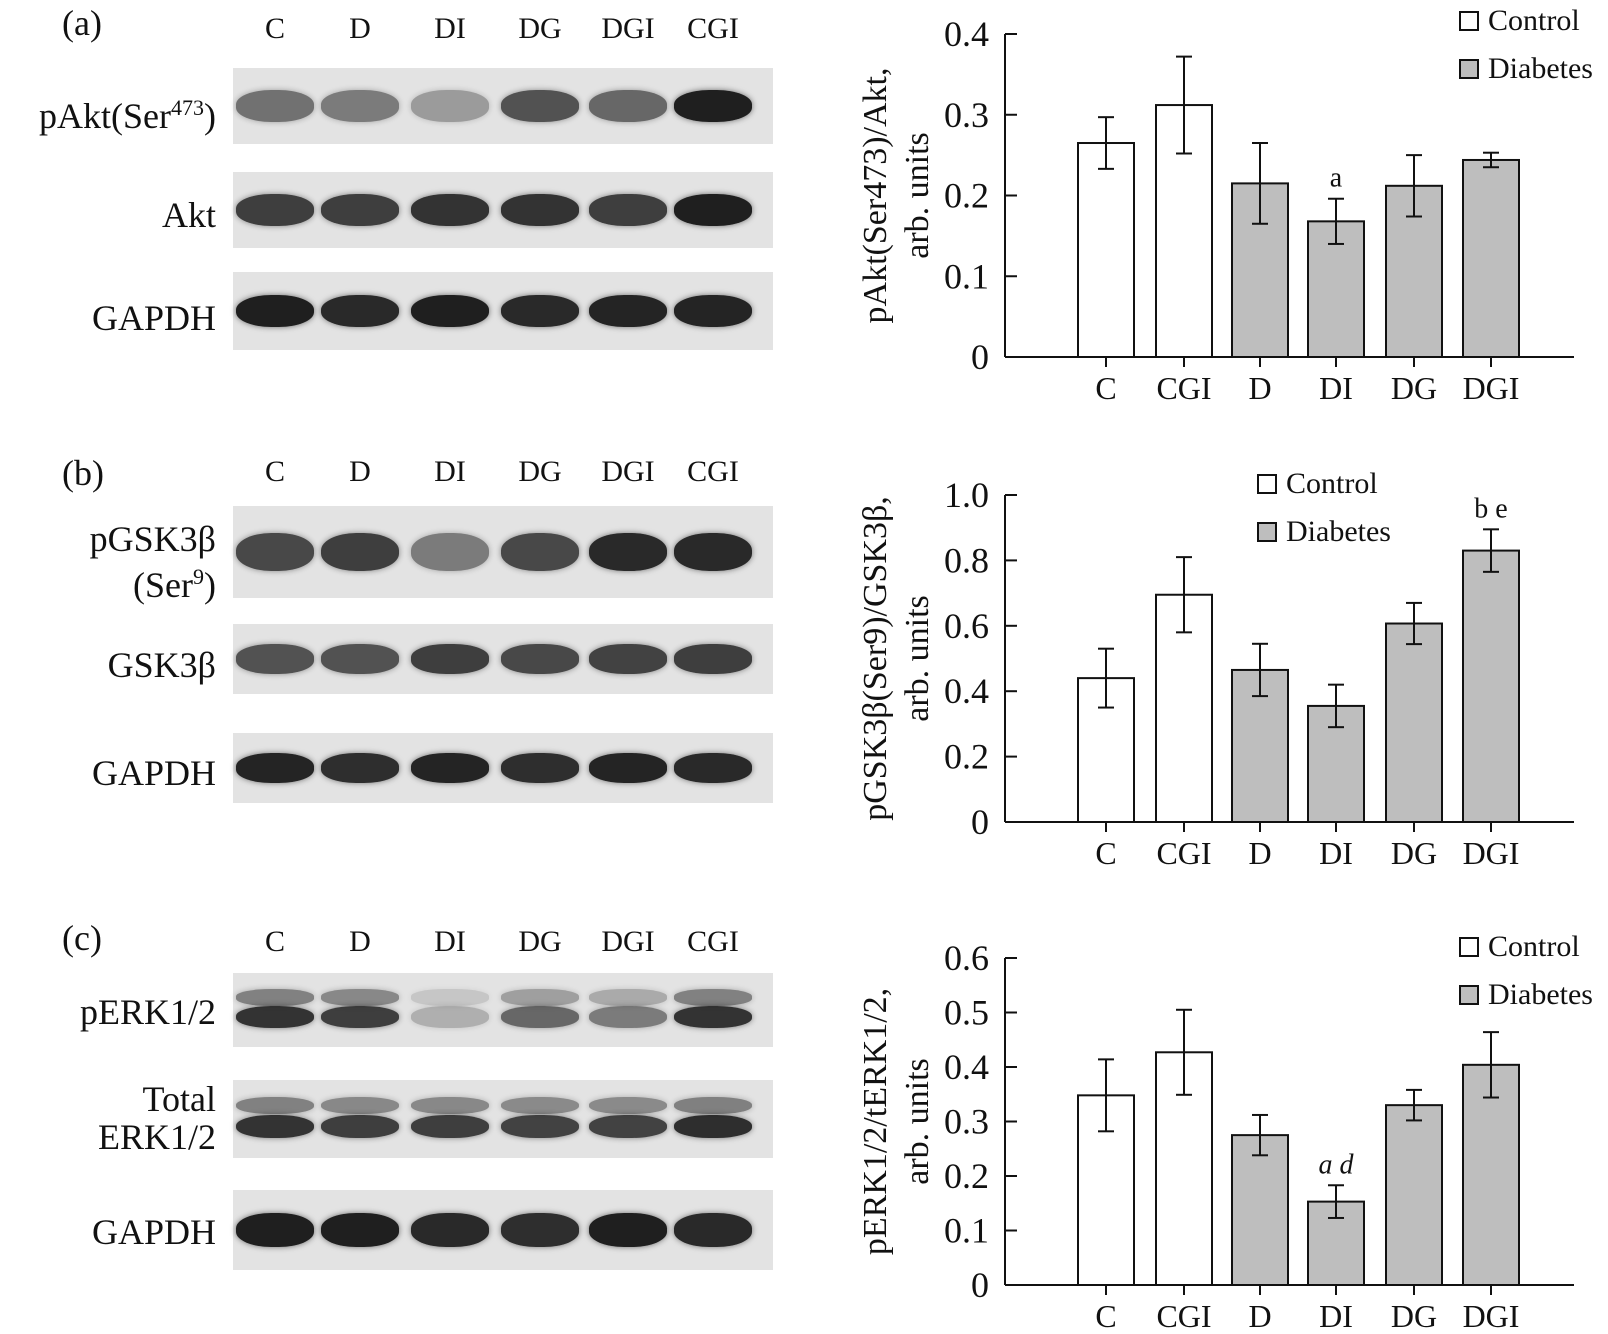  What do you see at coordinates (1336, 178) in the screenshot?
I see `significance-label: a` at bounding box center [1336, 178].